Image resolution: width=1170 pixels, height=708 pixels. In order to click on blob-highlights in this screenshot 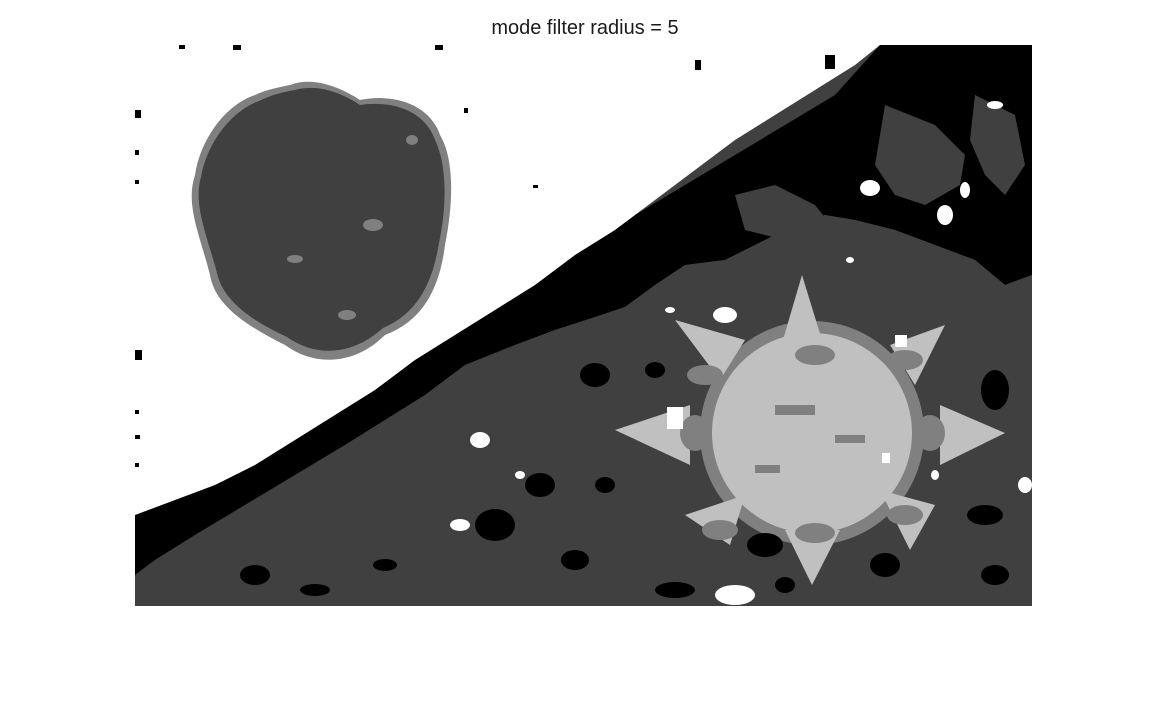, I will do `click(352, 227)`.